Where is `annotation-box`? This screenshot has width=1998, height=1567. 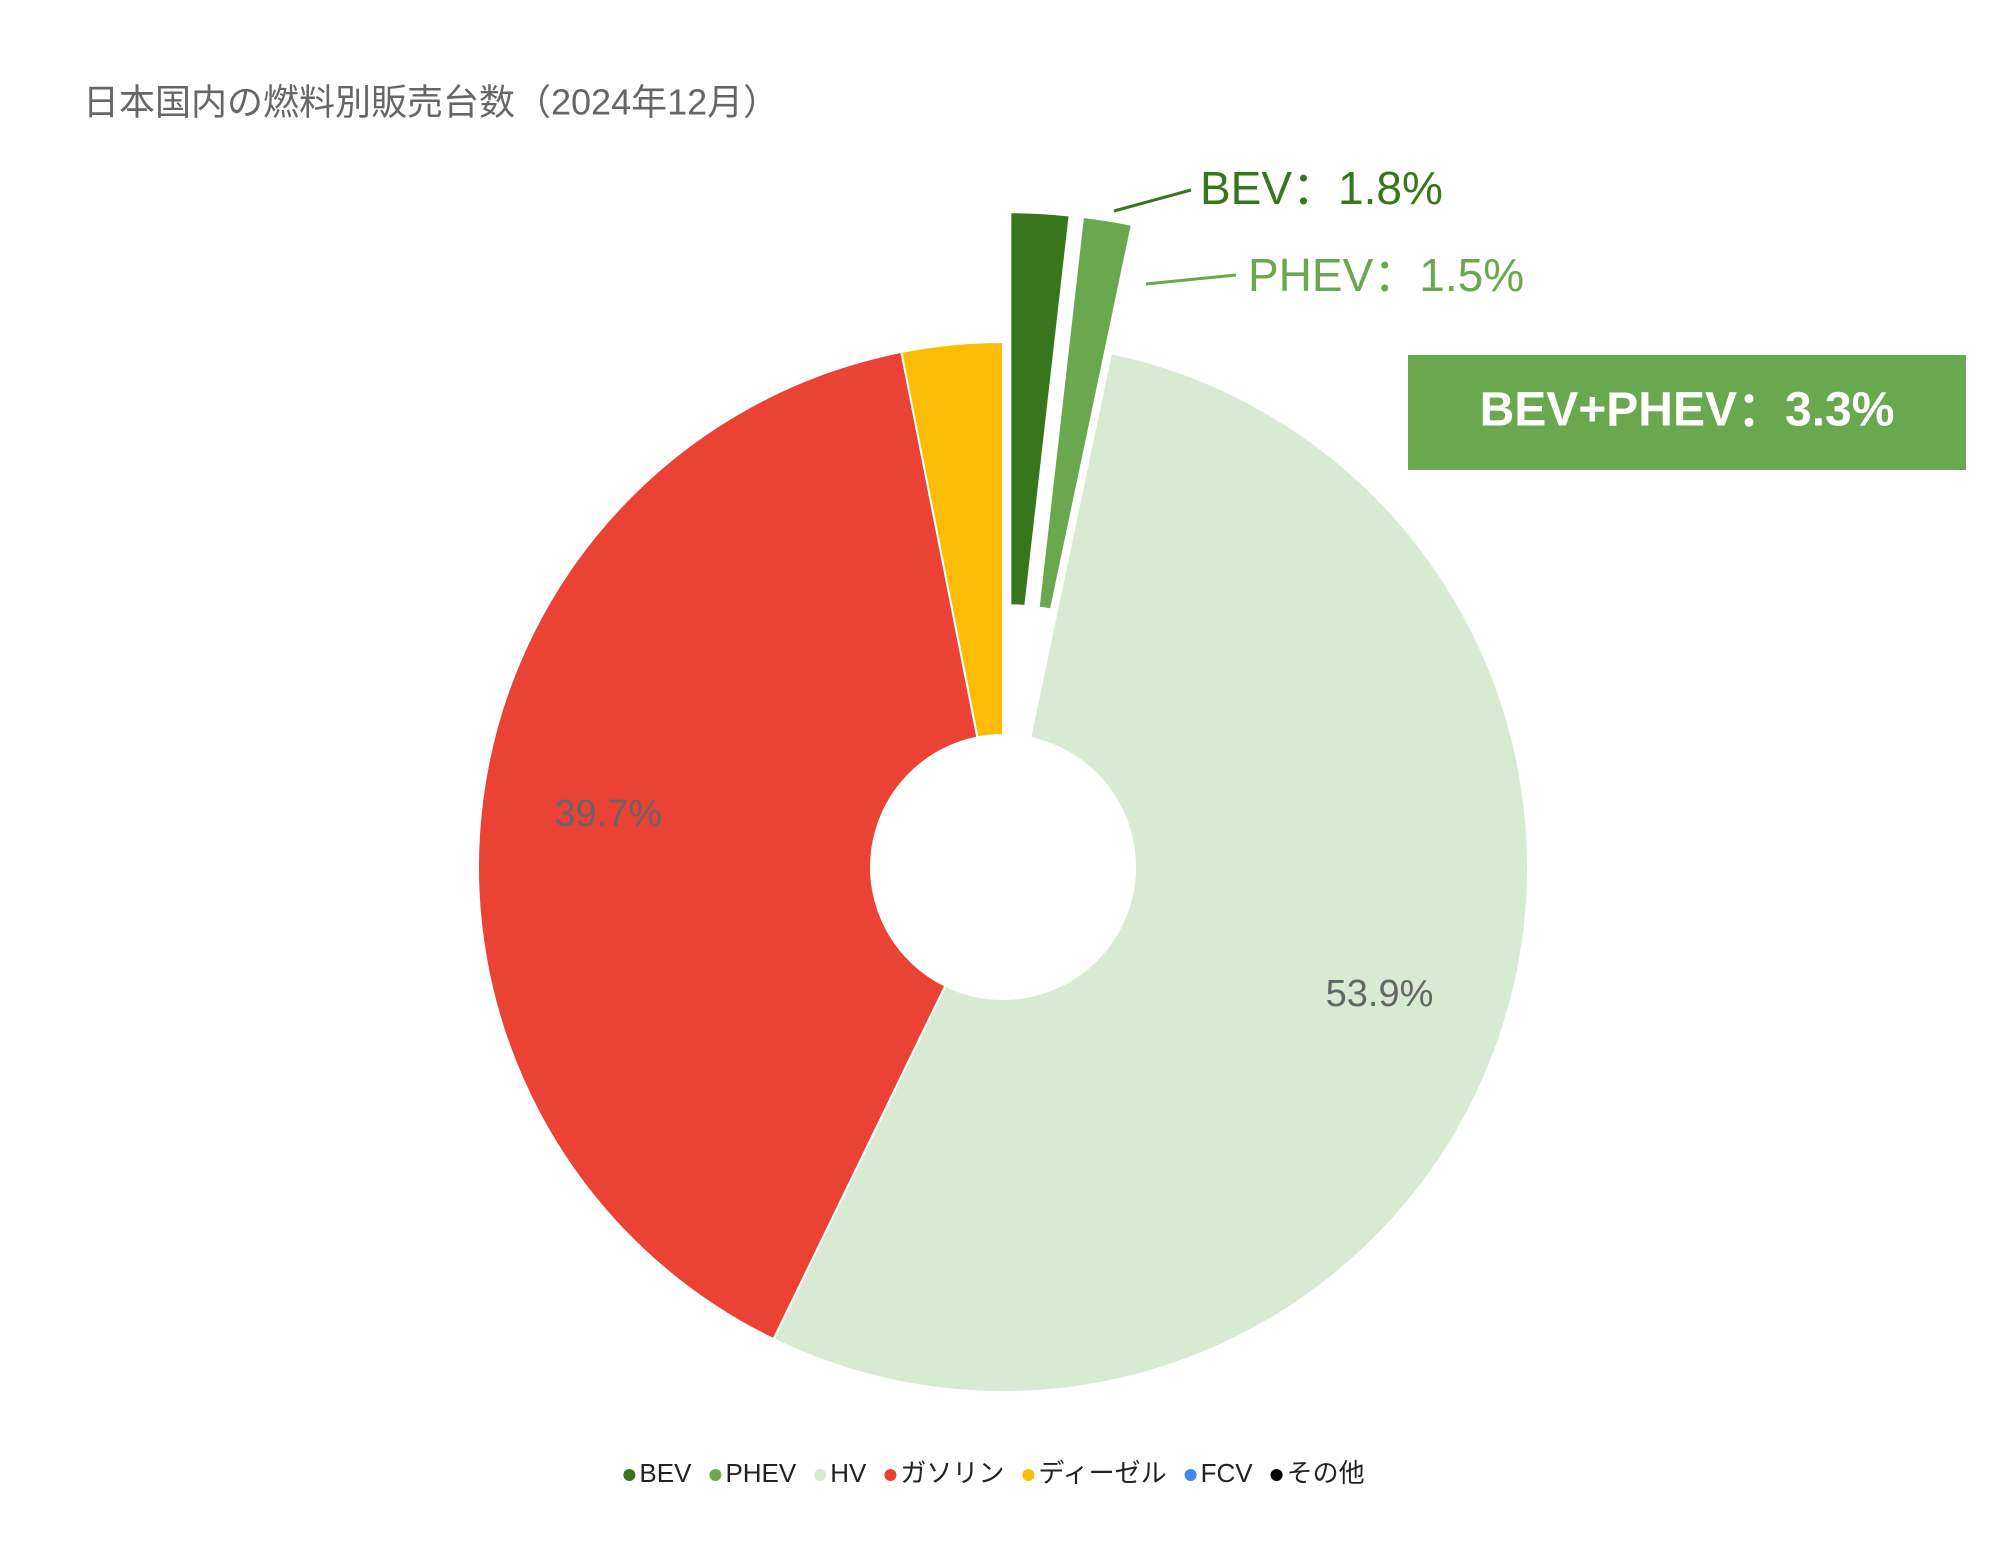
annotation-box is located at coordinates (1687, 412).